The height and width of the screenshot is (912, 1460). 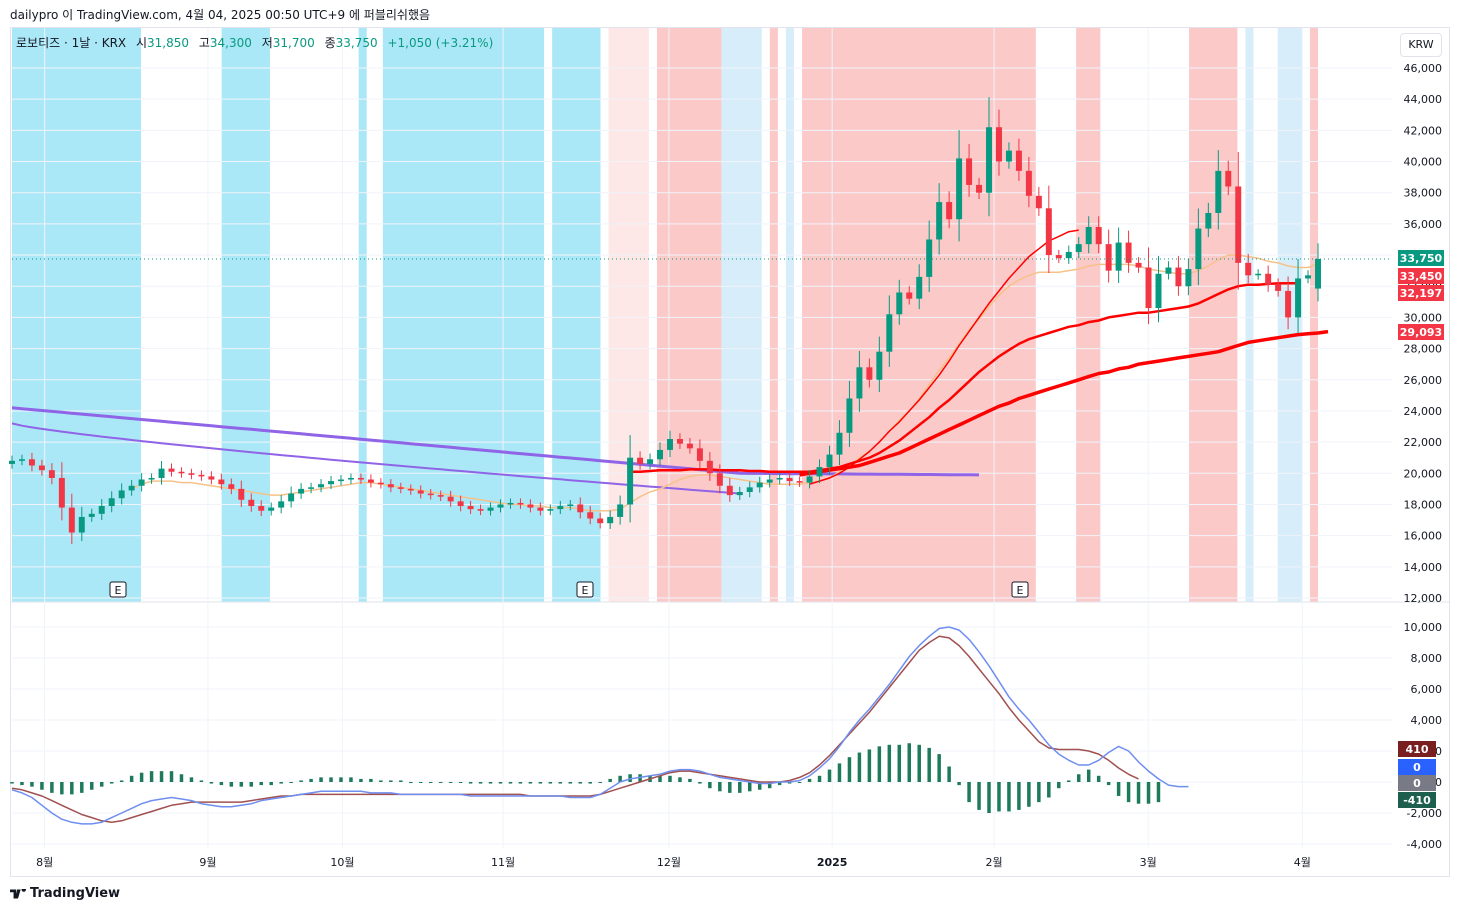 What do you see at coordinates (65, 893) in the screenshot?
I see `tradingview-logo: TradingView` at bounding box center [65, 893].